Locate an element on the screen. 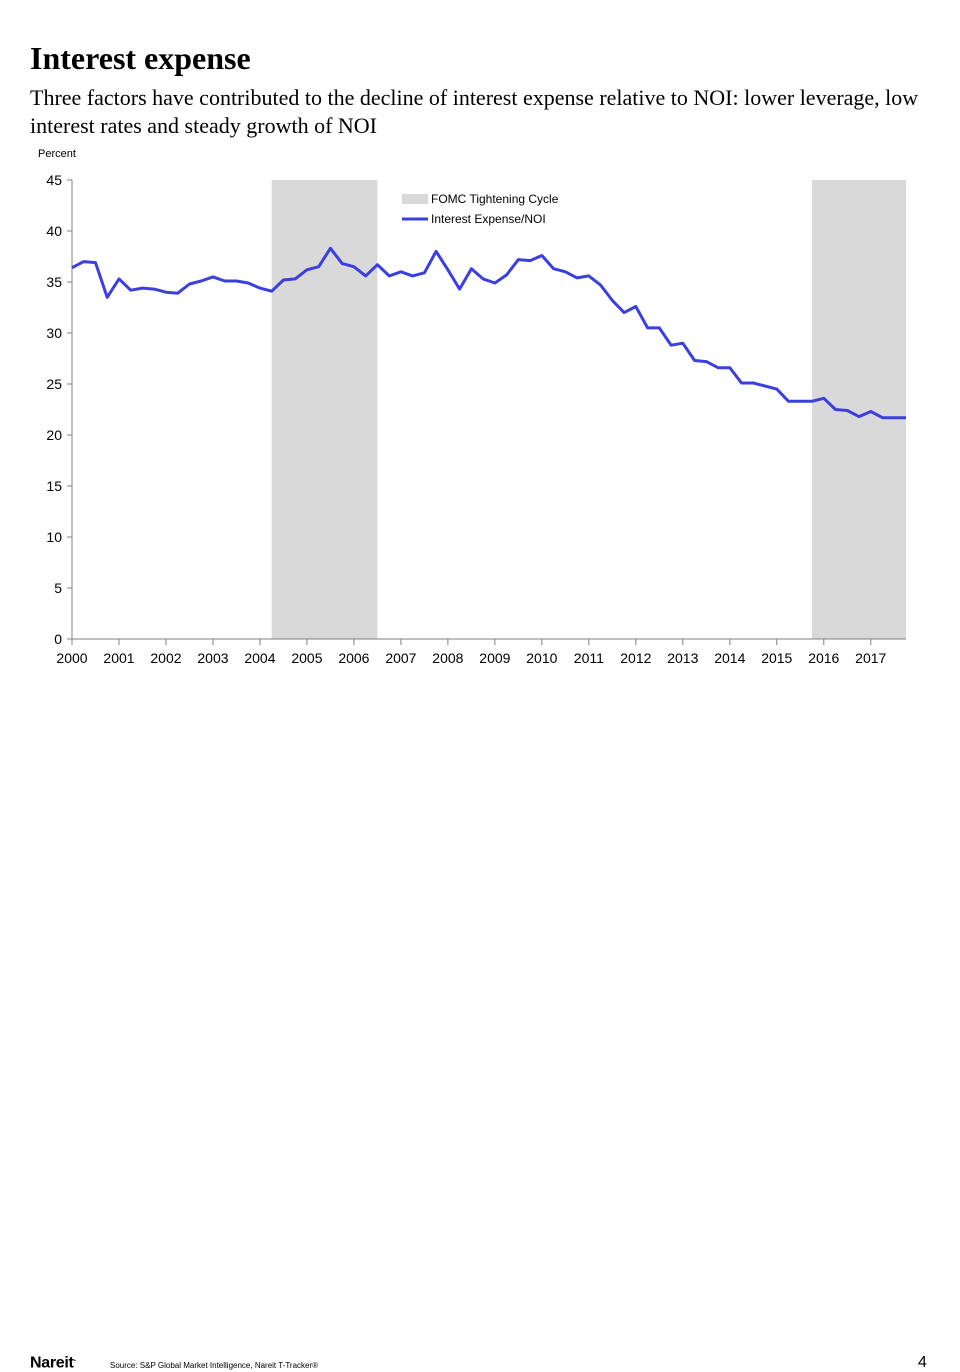 The width and height of the screenshot is (960, 1372). x-tick-label: 2003 is located at coordinates (212, 658).